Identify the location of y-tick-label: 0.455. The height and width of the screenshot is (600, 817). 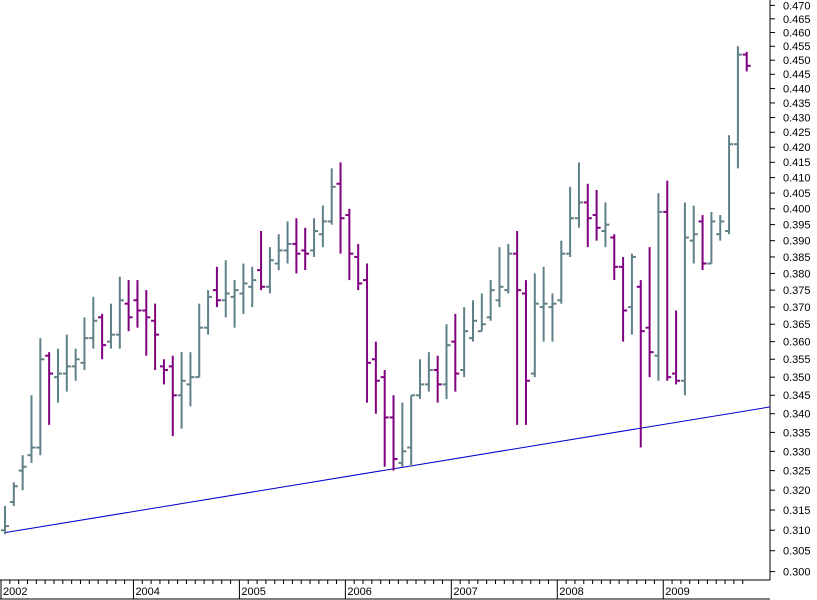
(797, 47).